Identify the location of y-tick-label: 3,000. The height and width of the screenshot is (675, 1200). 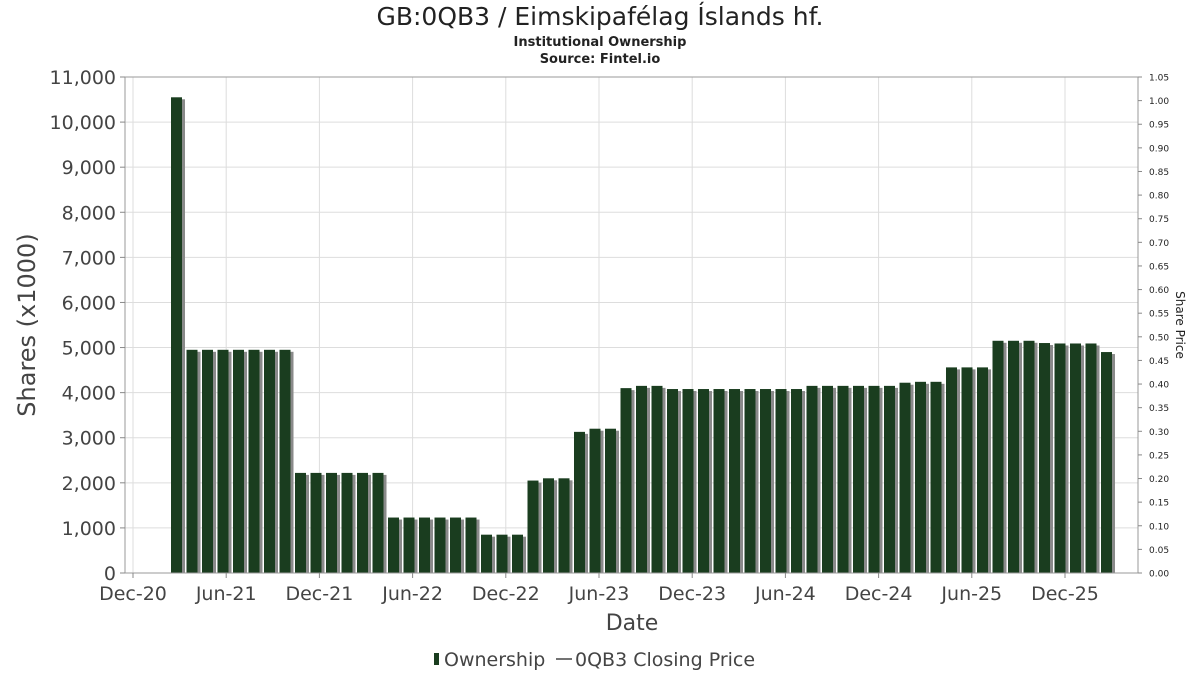
(89, 439).